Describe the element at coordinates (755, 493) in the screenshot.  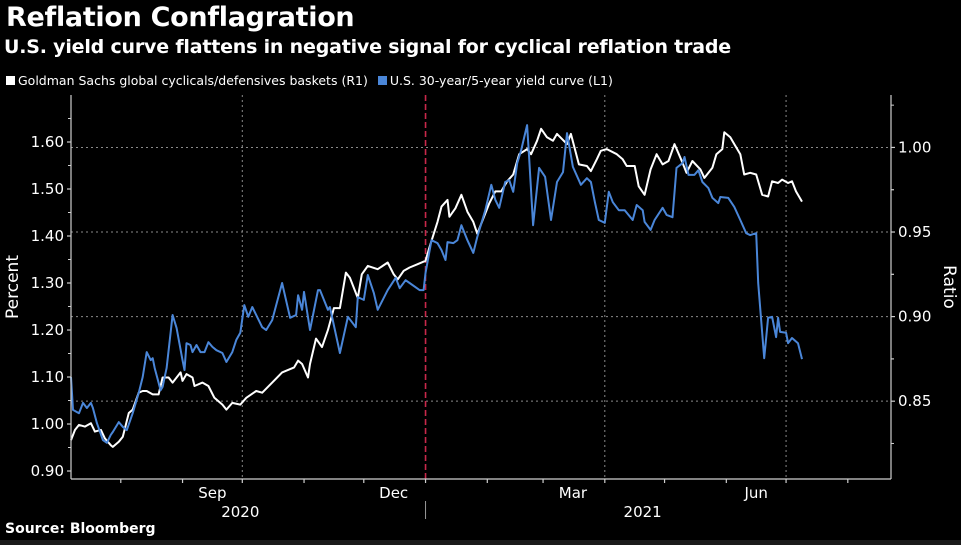
I see `x-month-label: Jun` at that location.